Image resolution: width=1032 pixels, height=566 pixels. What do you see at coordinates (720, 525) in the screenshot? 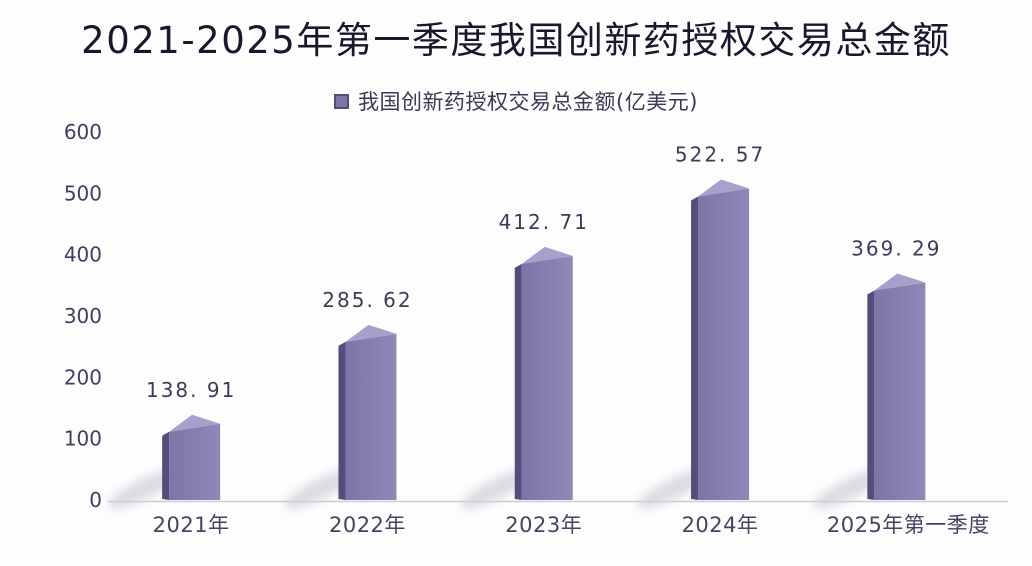
I see `x-category-label: 2024年` at bounding box center [720, 525].